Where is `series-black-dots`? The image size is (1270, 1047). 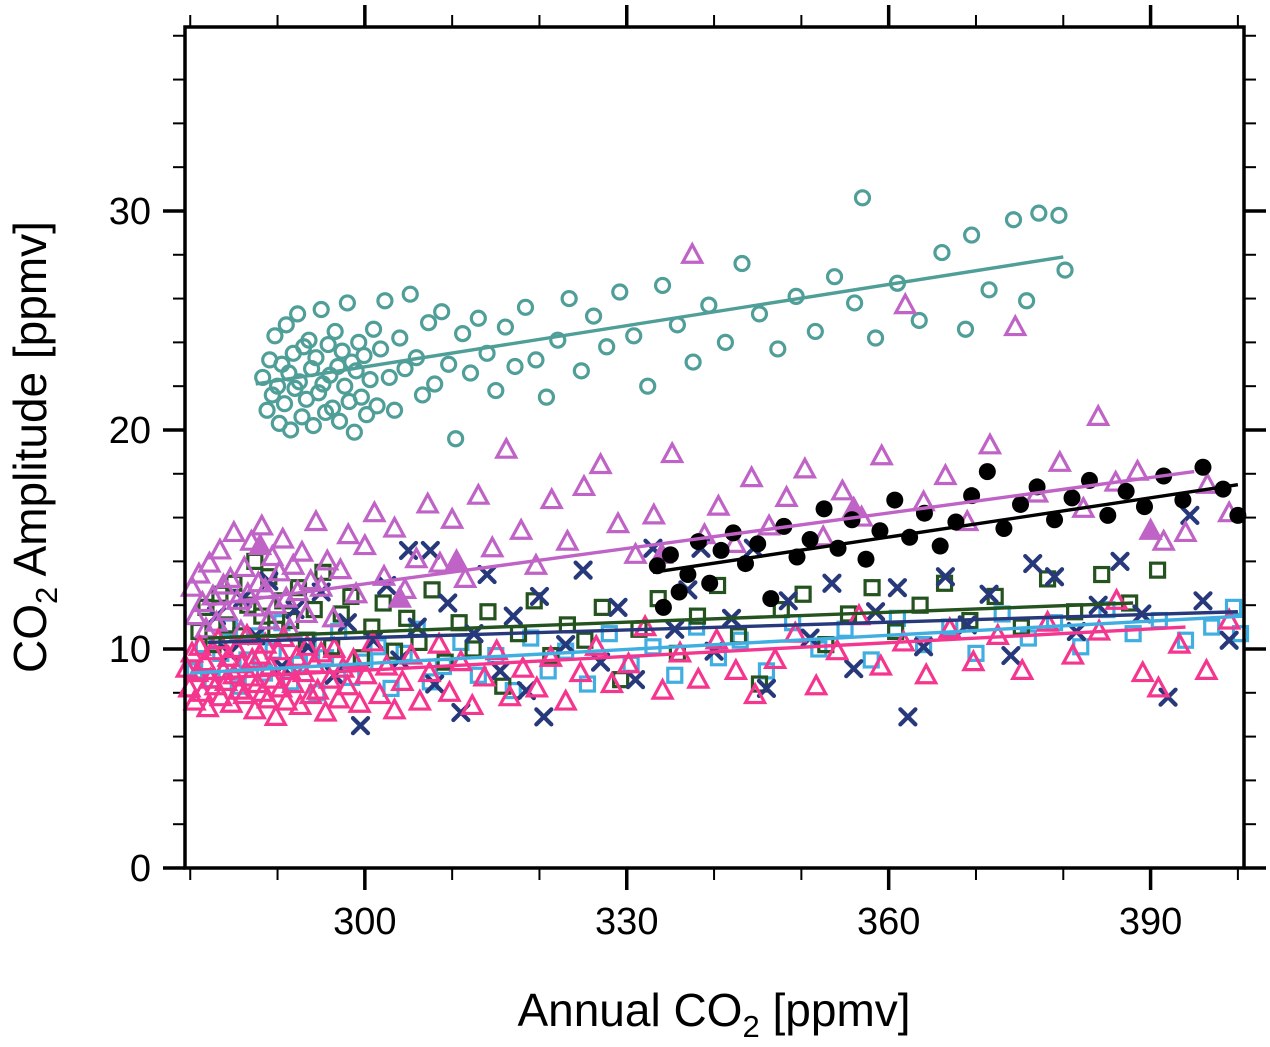 series-black-dots is located at coordinates (947, 537).